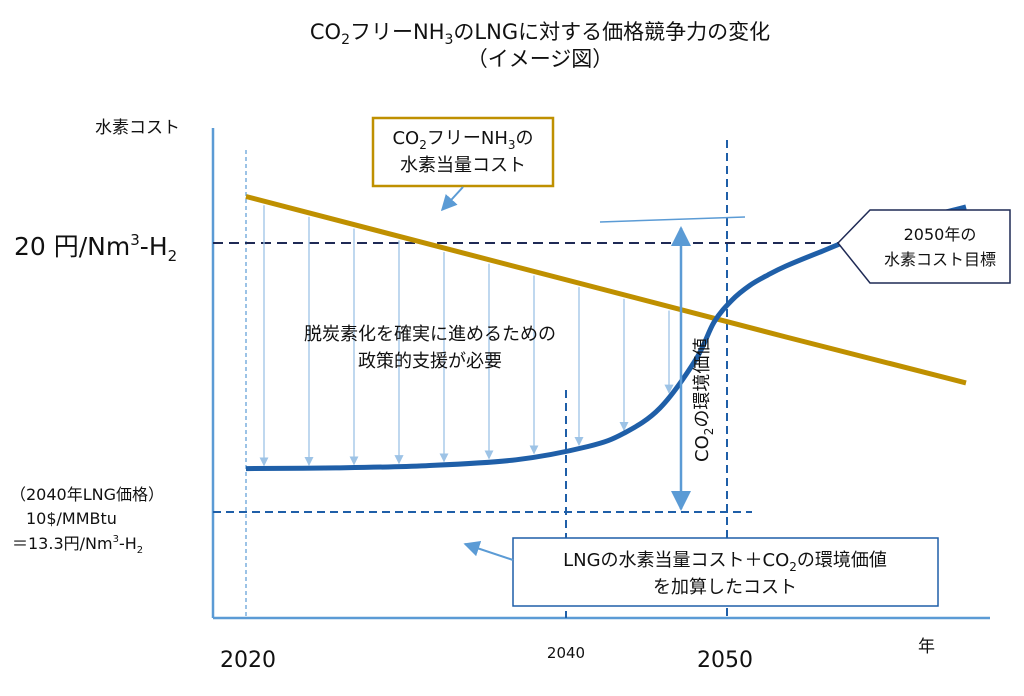  I want to click on x-tick-2040: 2040, so click(566, 653).